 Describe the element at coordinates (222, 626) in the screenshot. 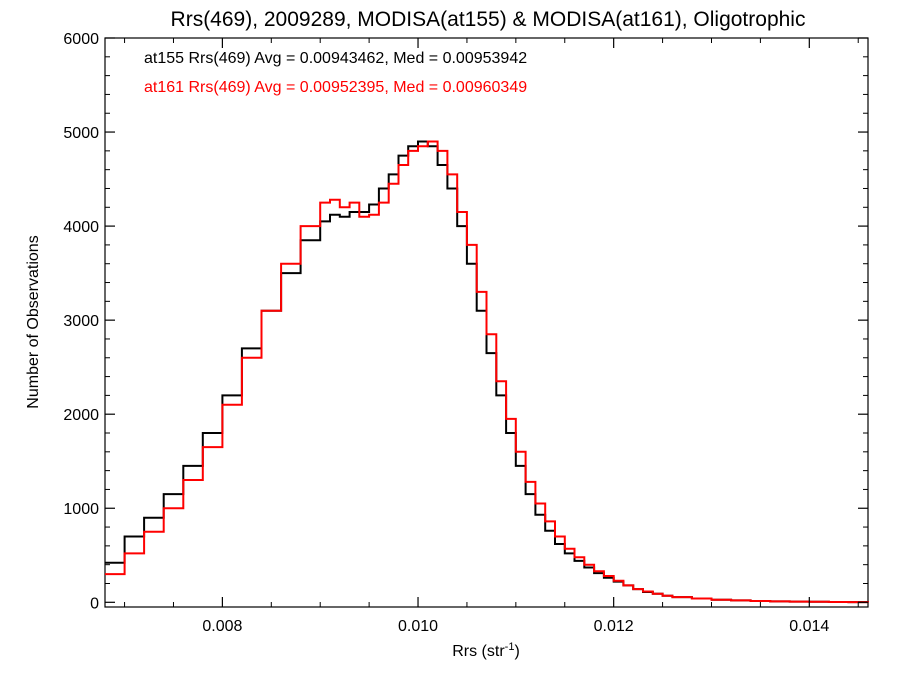

I see `x-tick-label: 0.008` at that location.